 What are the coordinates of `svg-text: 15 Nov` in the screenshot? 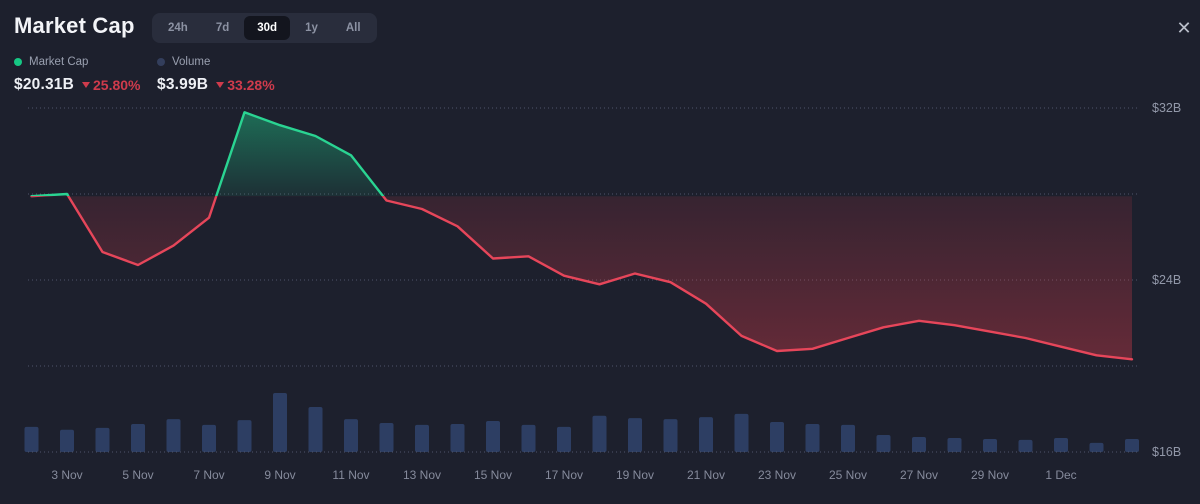 It's located at (493, 475).